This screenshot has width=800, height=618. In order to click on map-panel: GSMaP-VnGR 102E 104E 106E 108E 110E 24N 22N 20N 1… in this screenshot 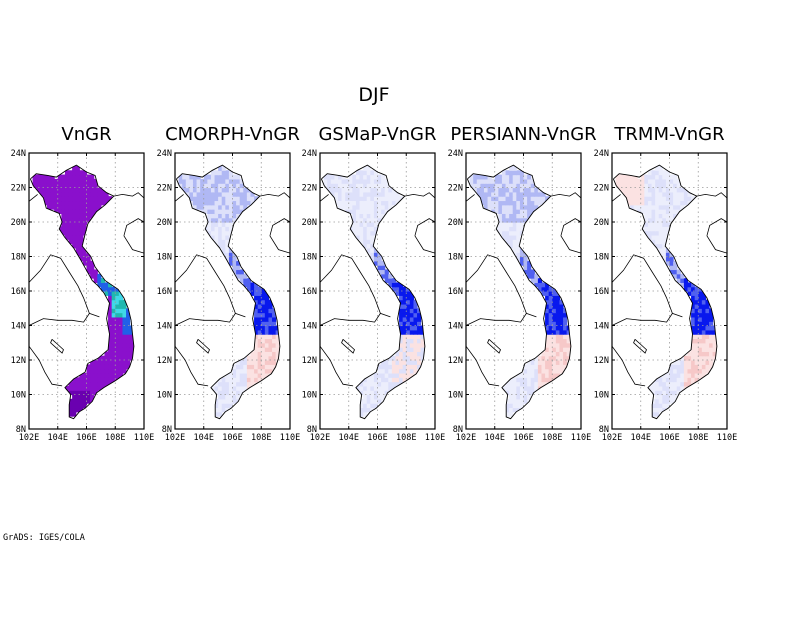, I will do `click(377, 288)`.